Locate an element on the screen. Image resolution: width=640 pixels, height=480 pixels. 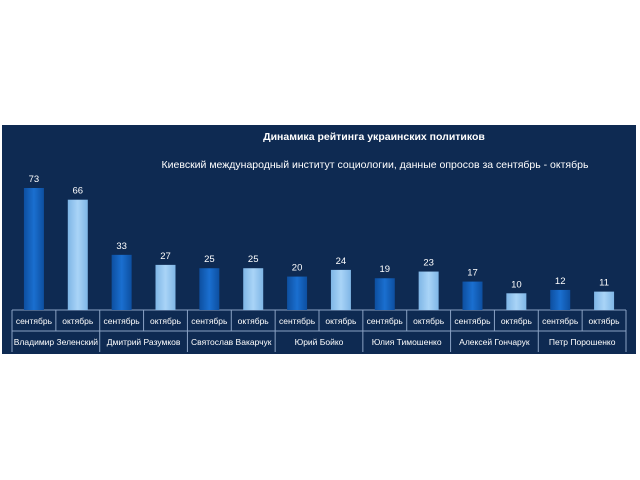
data-label: 24 is located at coordinates (341, 261).